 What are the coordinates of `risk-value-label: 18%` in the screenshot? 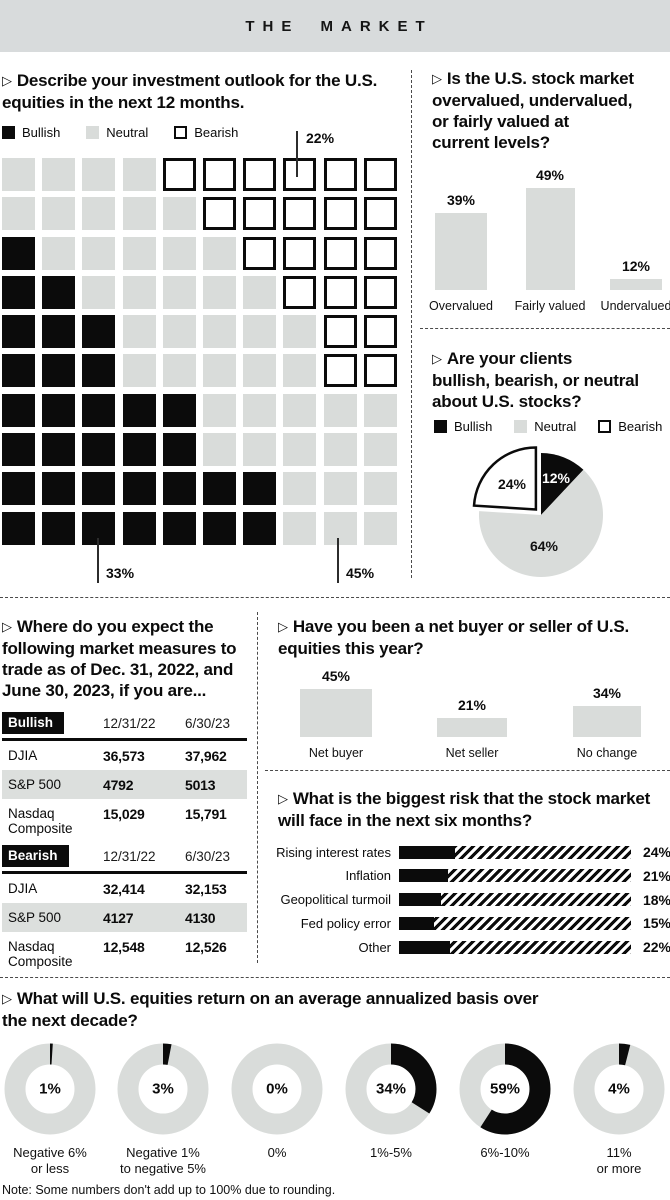 It's located at (656, 899).